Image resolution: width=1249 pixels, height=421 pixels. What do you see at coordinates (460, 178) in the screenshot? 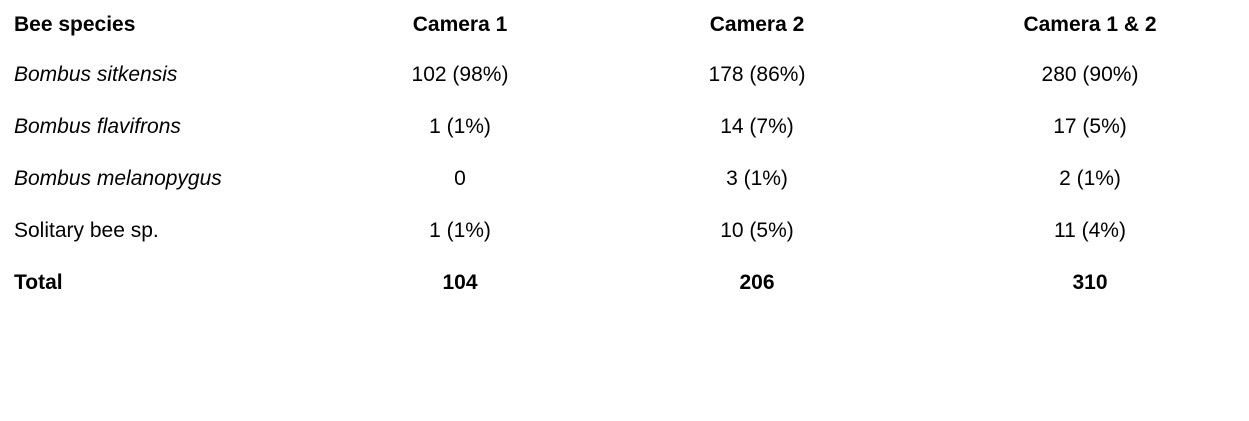
I see `camera-1-cell: 0` at bounding box center [460, 178].